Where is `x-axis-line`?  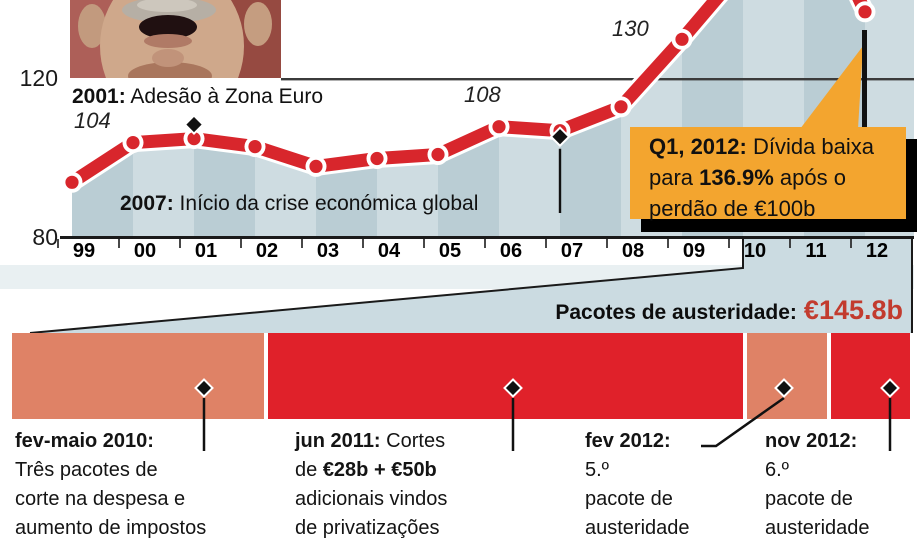 x-axis-line is located at coordinates (487, 237).